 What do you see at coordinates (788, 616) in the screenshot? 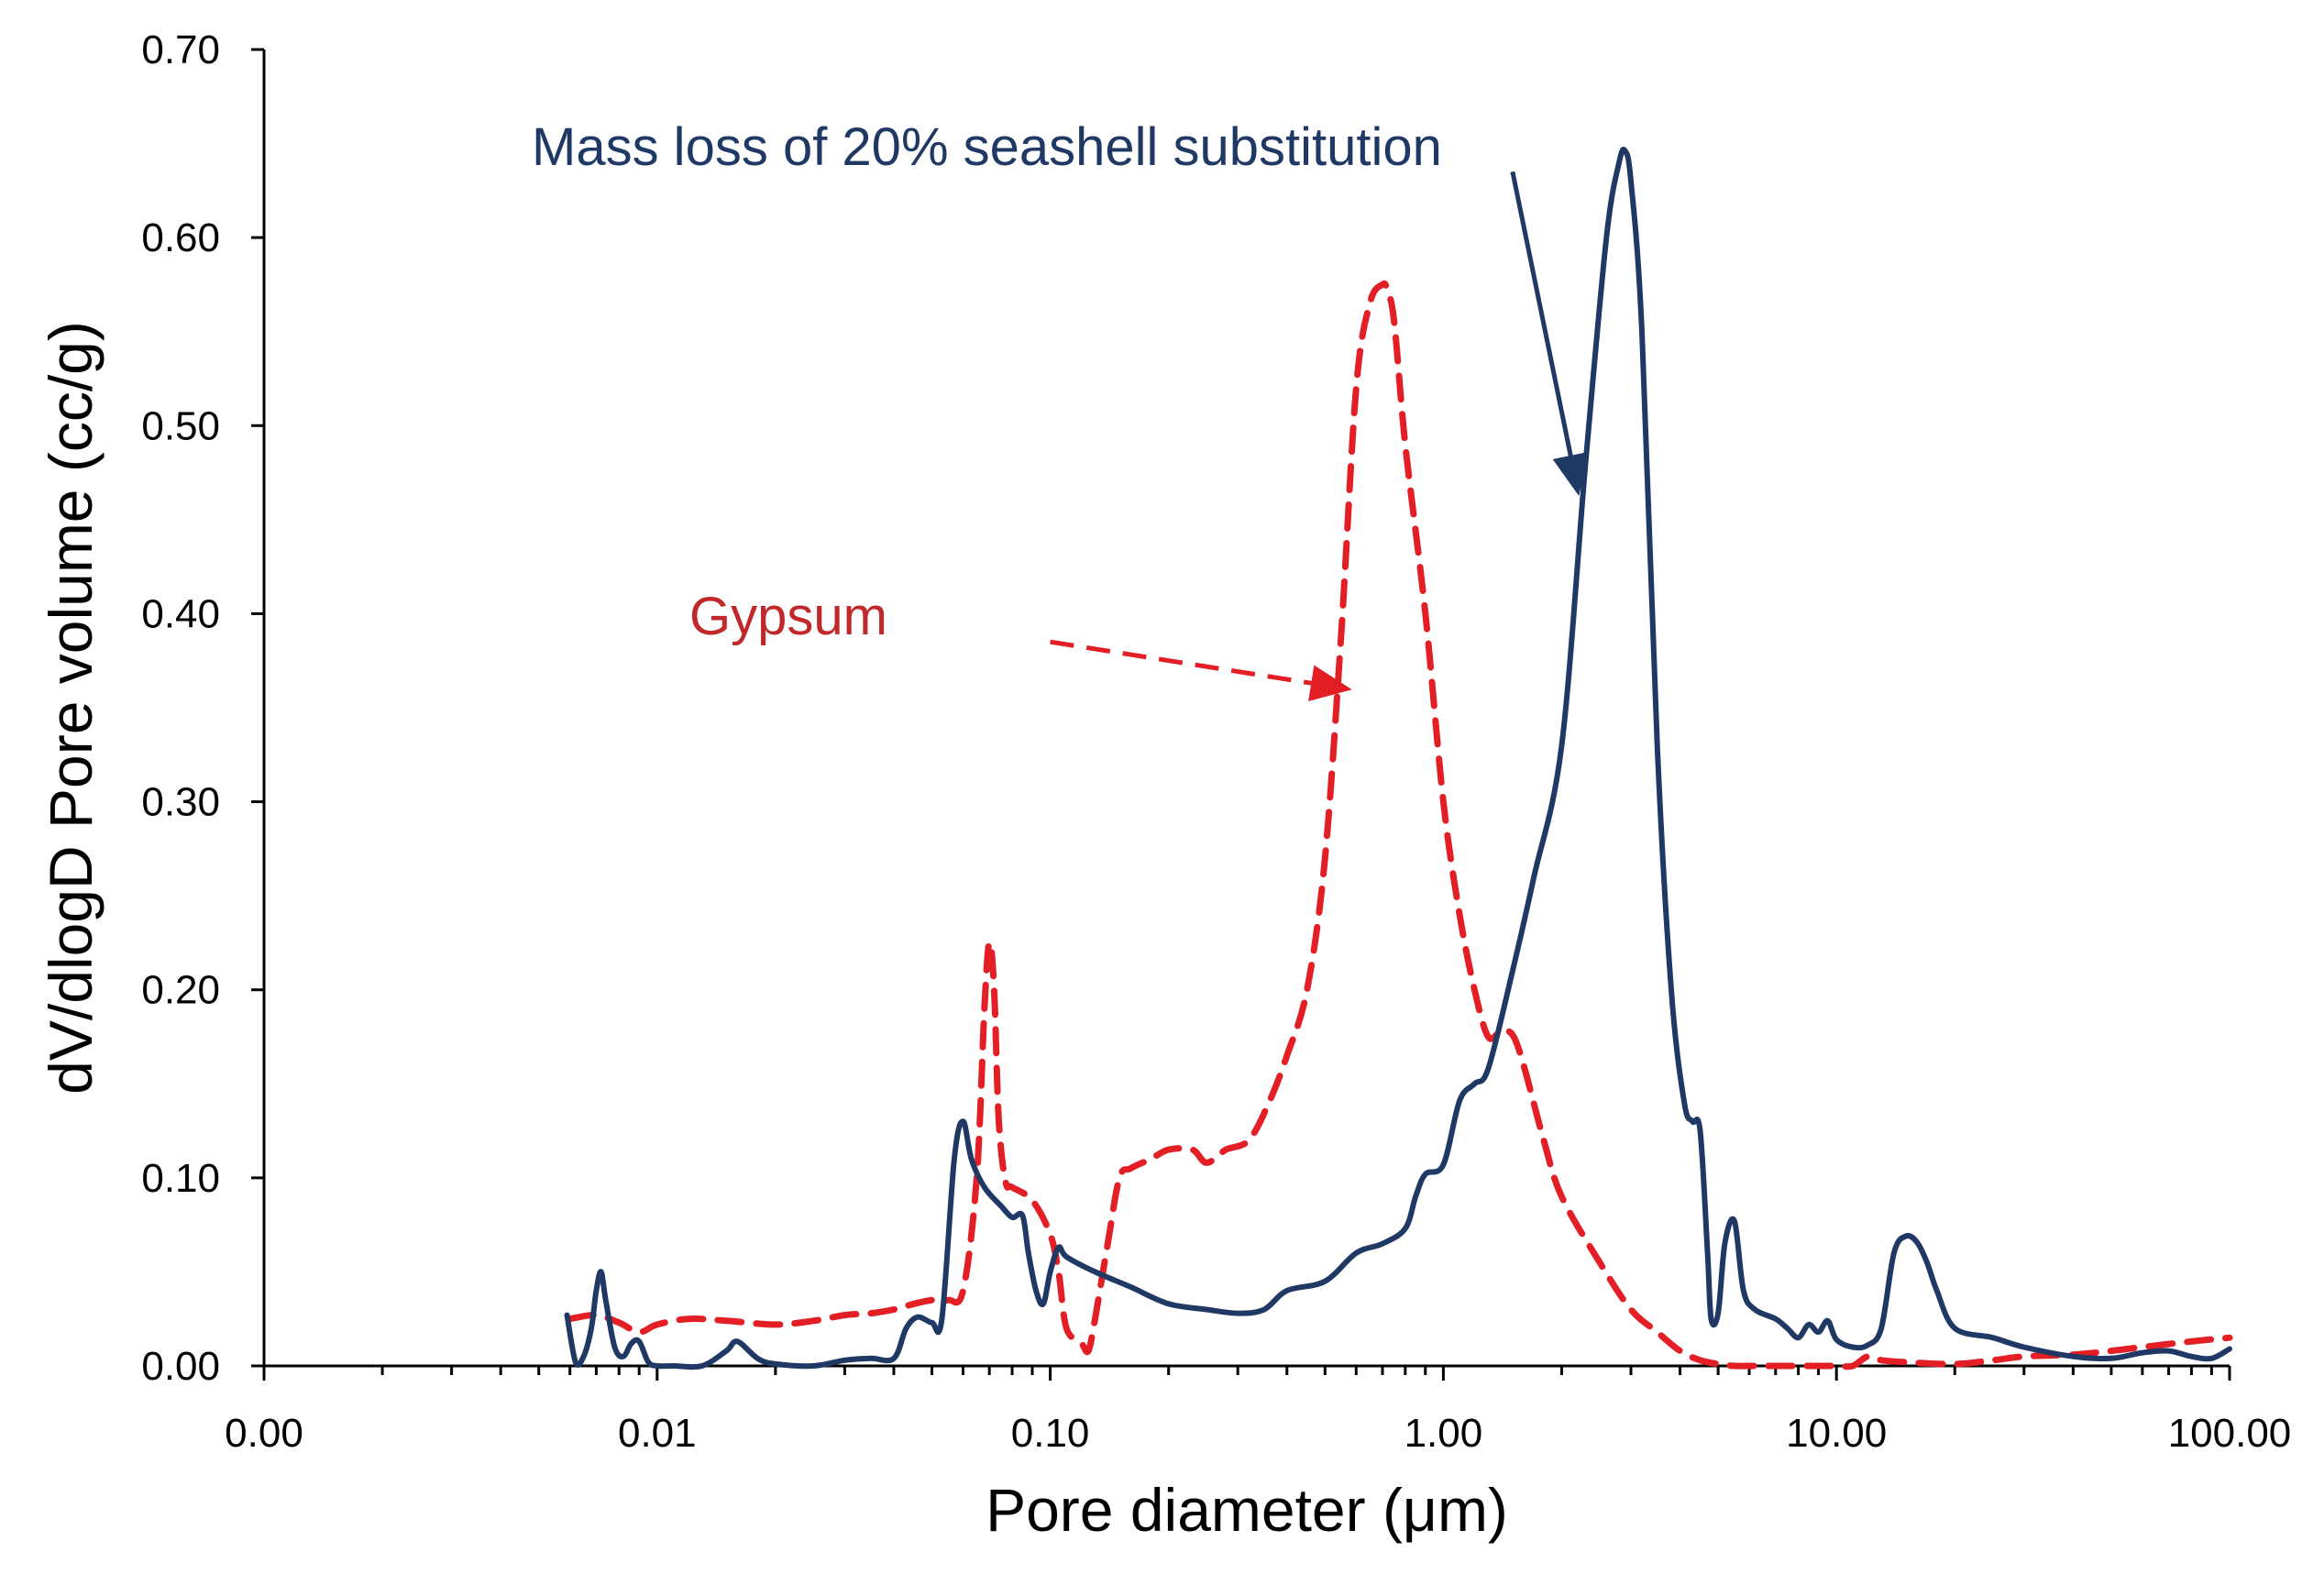
I see `gypsum-annotation-label: Gypsum` at bounding box center [788, 616].